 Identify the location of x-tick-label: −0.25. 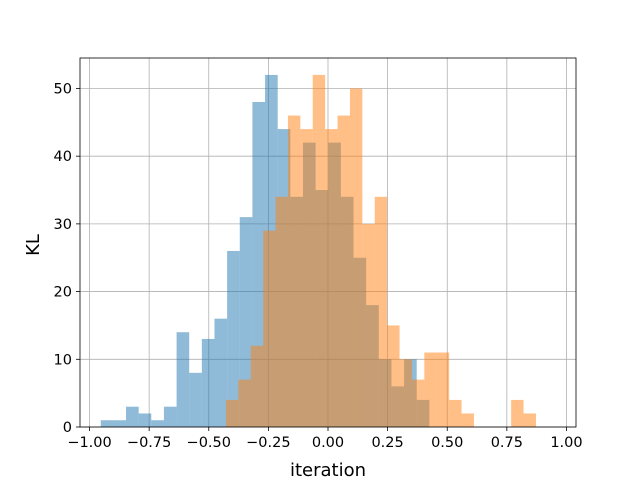
(268, 443).